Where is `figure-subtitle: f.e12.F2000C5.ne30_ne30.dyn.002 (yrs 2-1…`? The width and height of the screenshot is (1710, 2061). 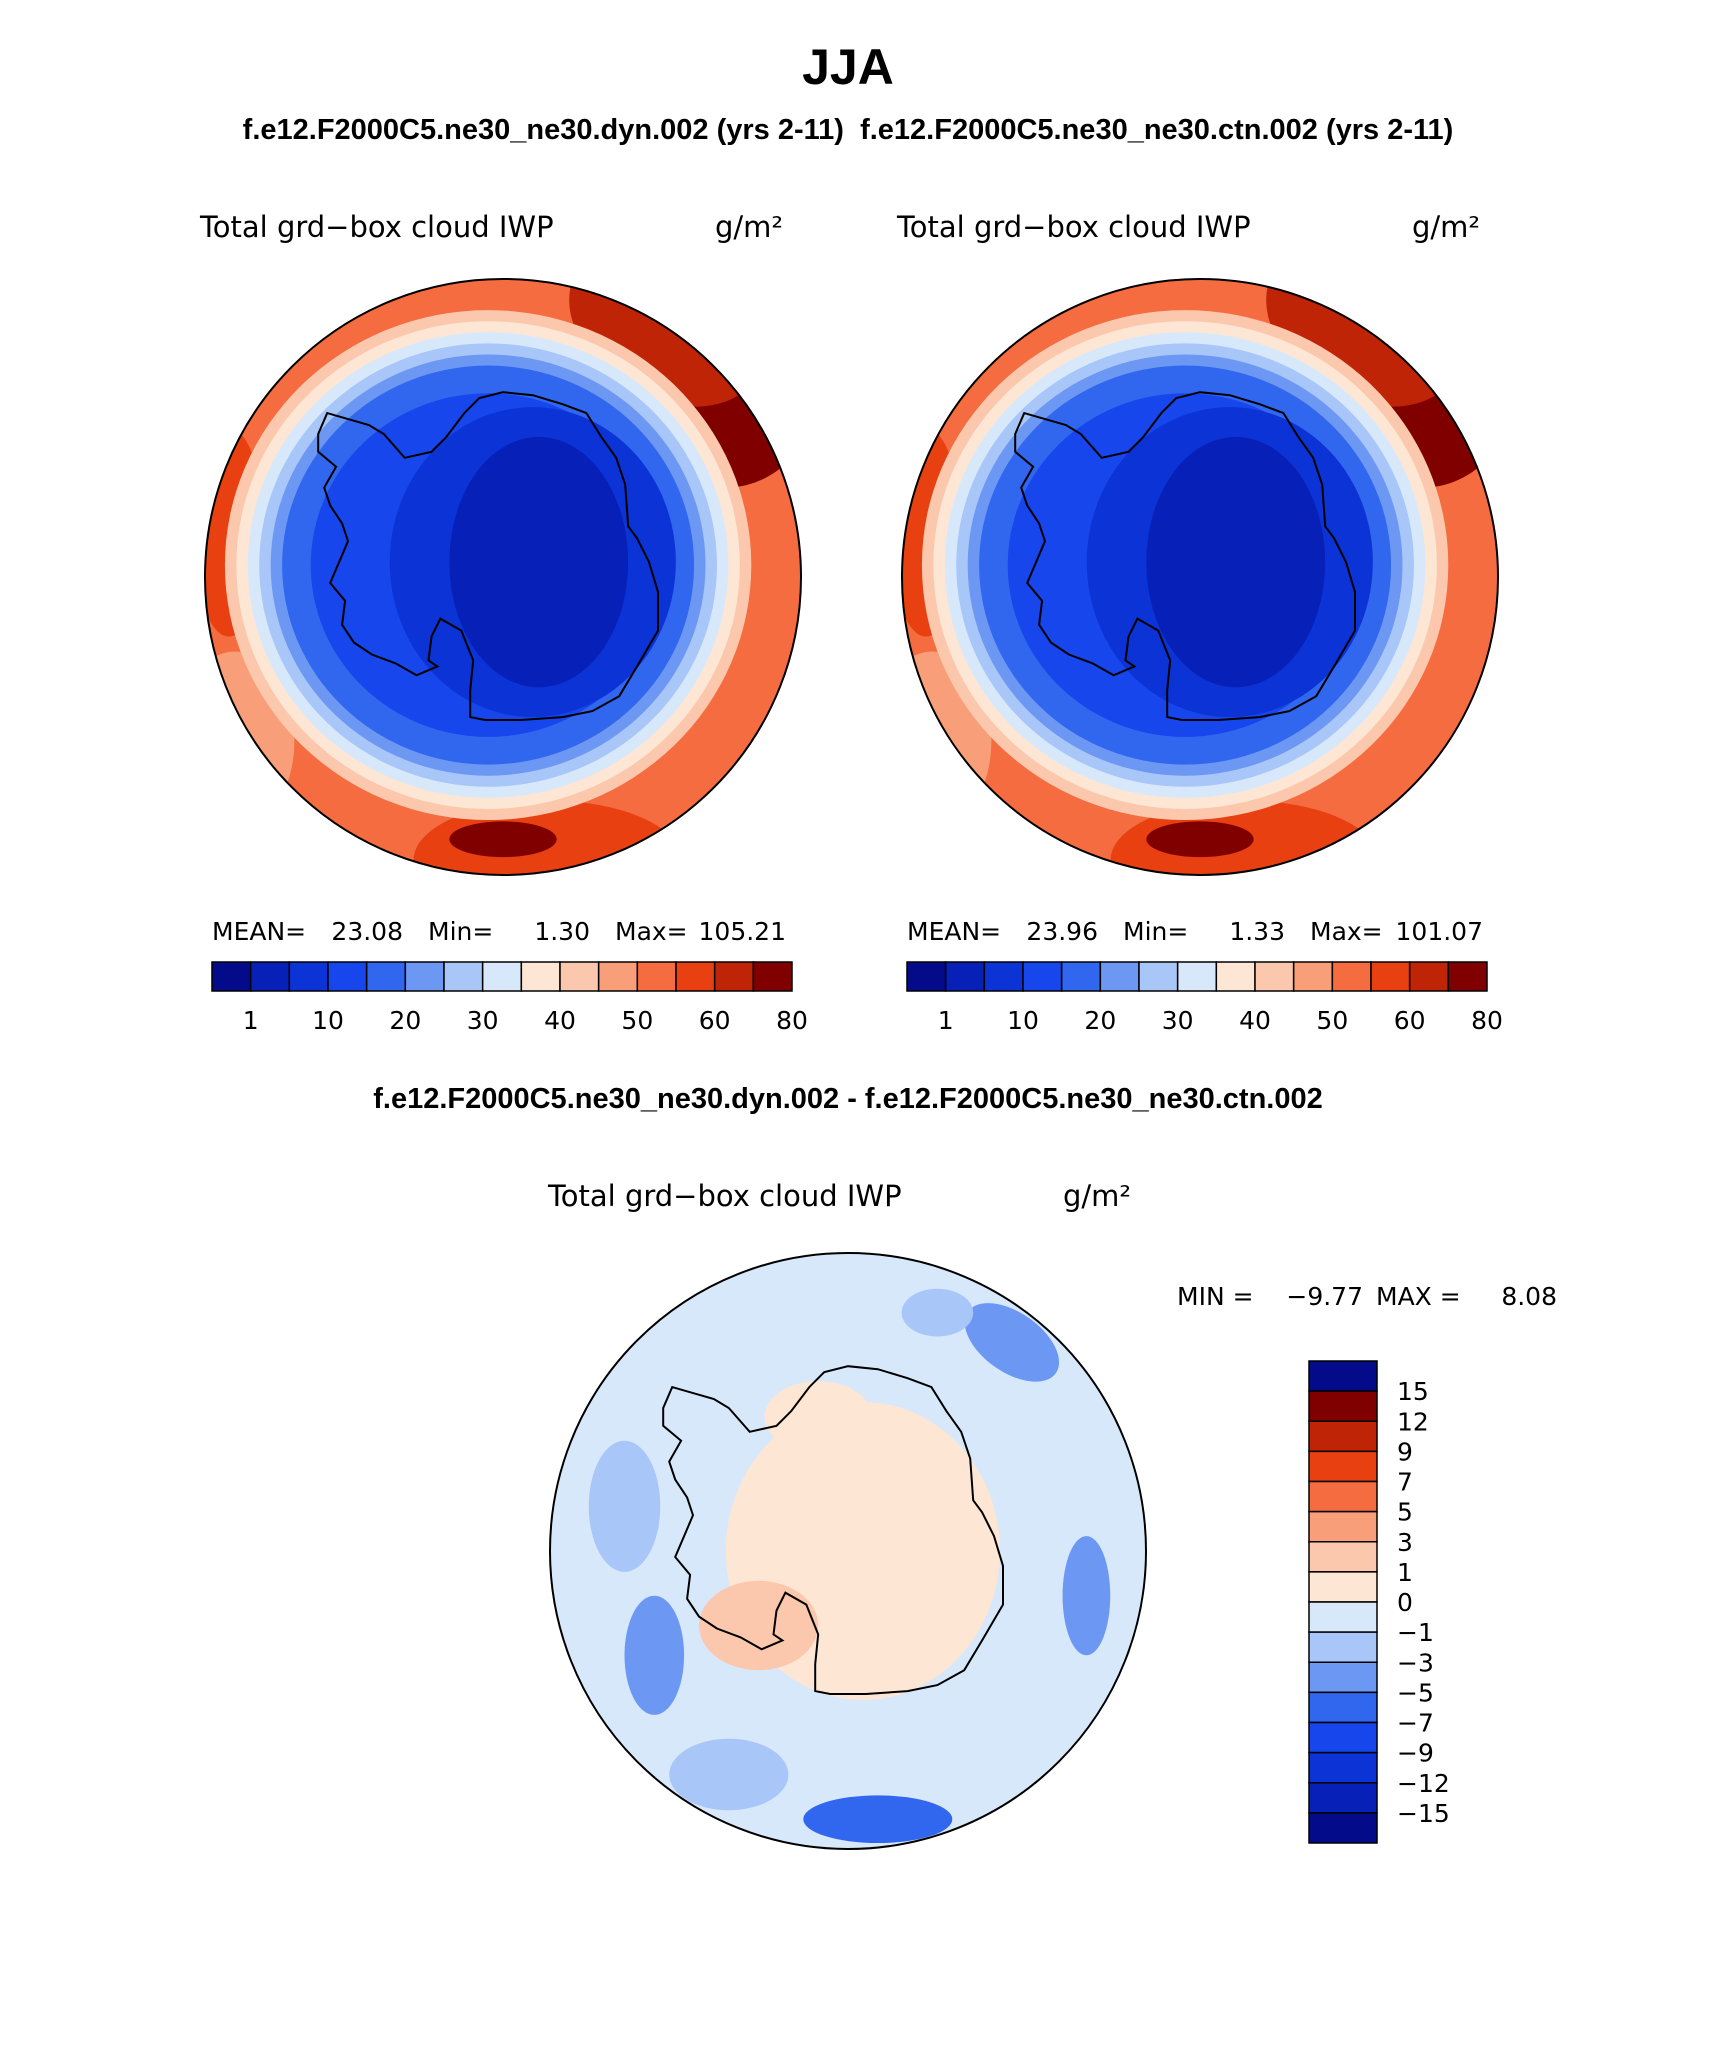 figure-subtitle: f.e12.F2000C5.ne30_ne30.dyn.002 (yrs 2-1… is located at coordinates (848, 130).